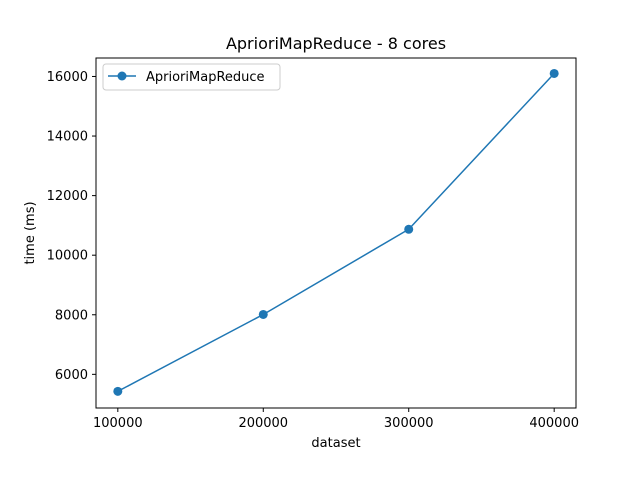  What do you see at coordinates (118, 423) in the screenshot?
I see `x-tick-label: 100000` at bounding box center [118, 423].